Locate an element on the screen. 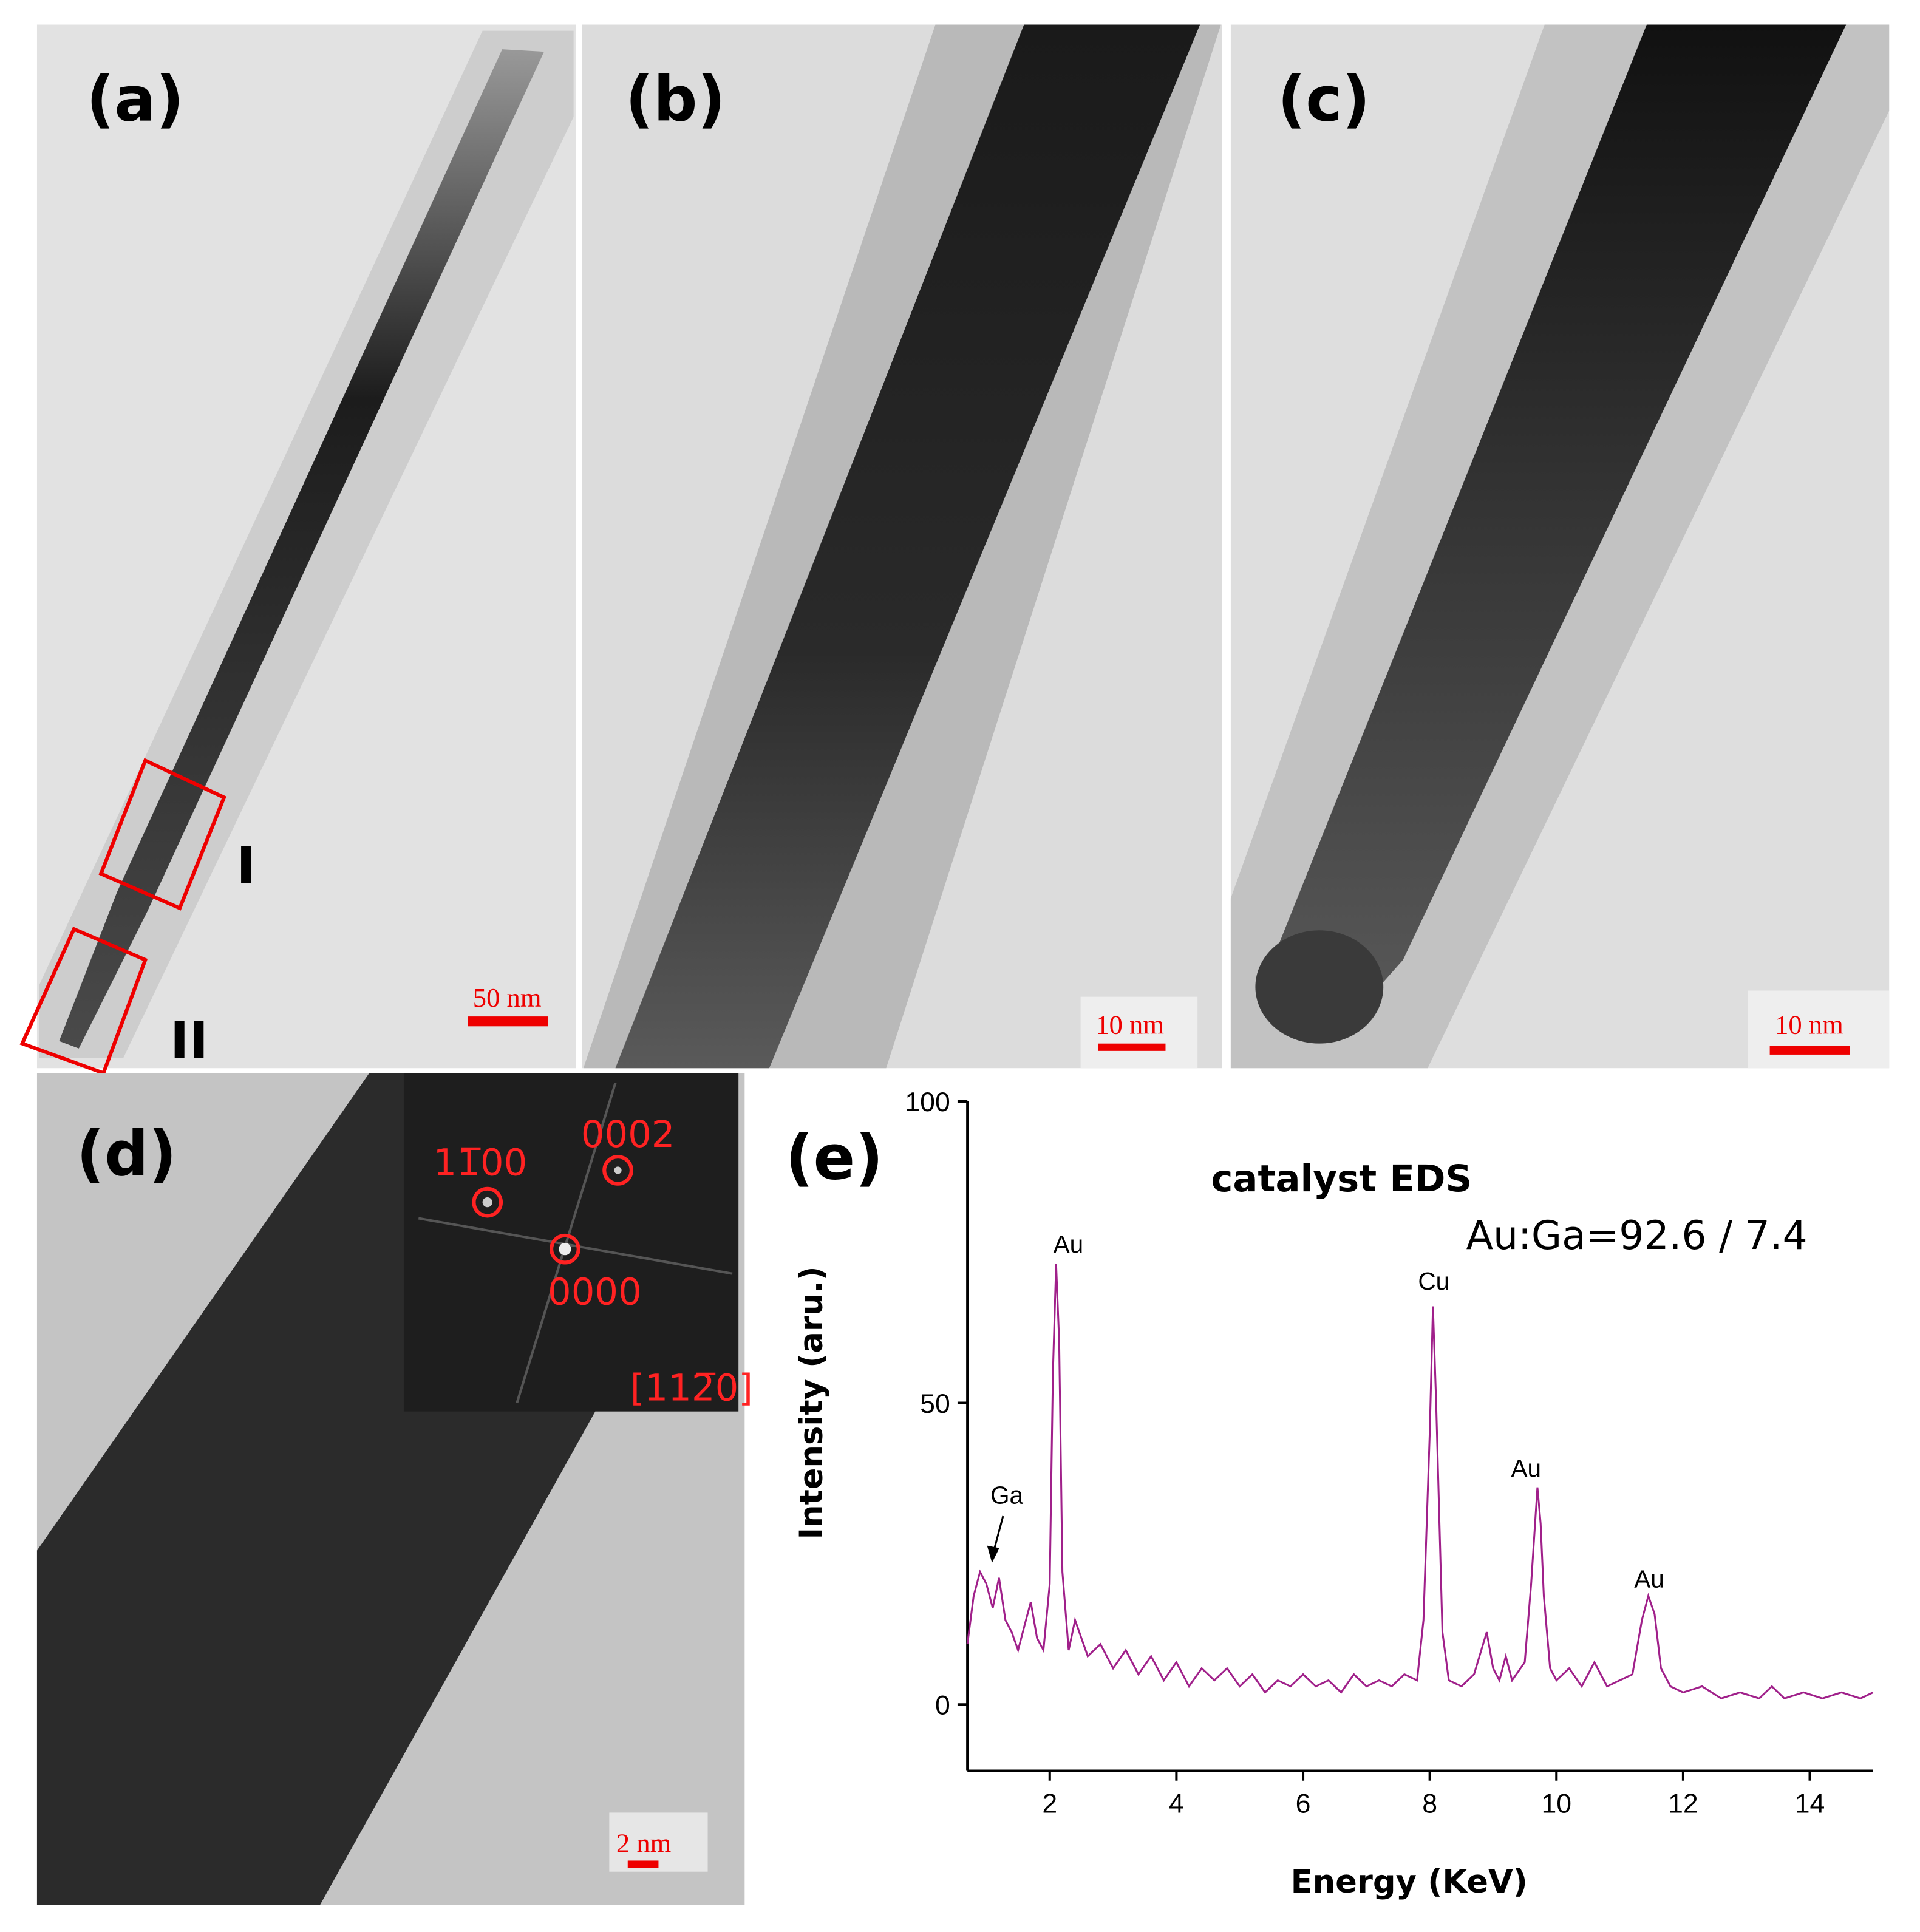  panel-label: (b) is located at coordinates (675, 99).